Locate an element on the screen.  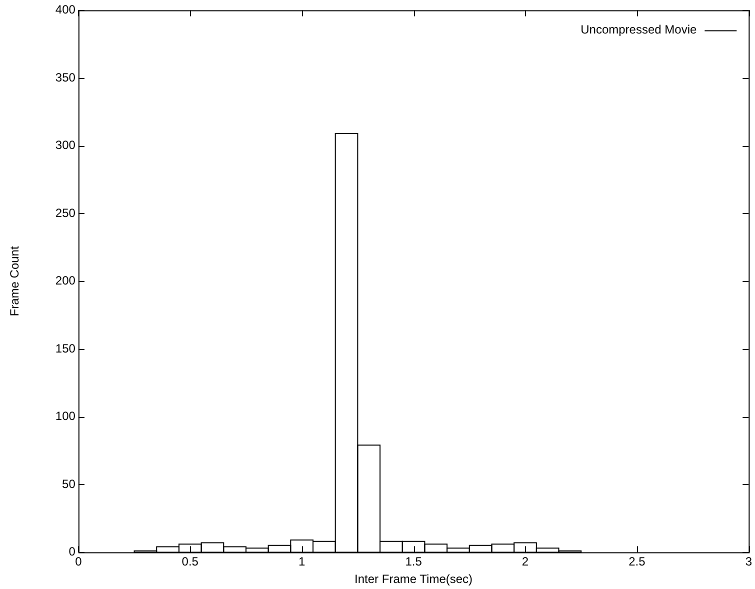
x-tick-label: 0.5 is located at coordinates (190, 561).